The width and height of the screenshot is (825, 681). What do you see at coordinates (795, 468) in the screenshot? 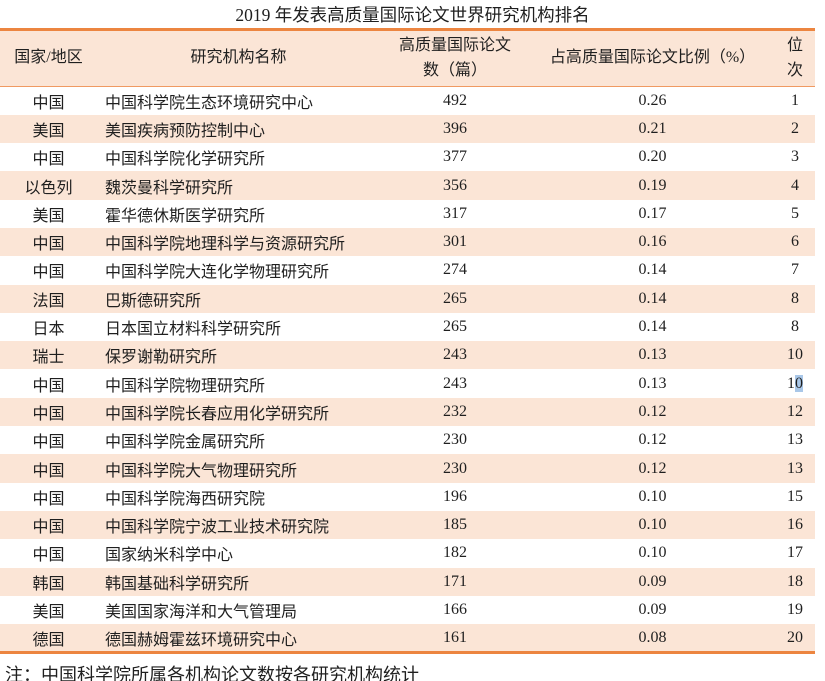
I see `cell-rank: 13` at bounding box center [795, 468].